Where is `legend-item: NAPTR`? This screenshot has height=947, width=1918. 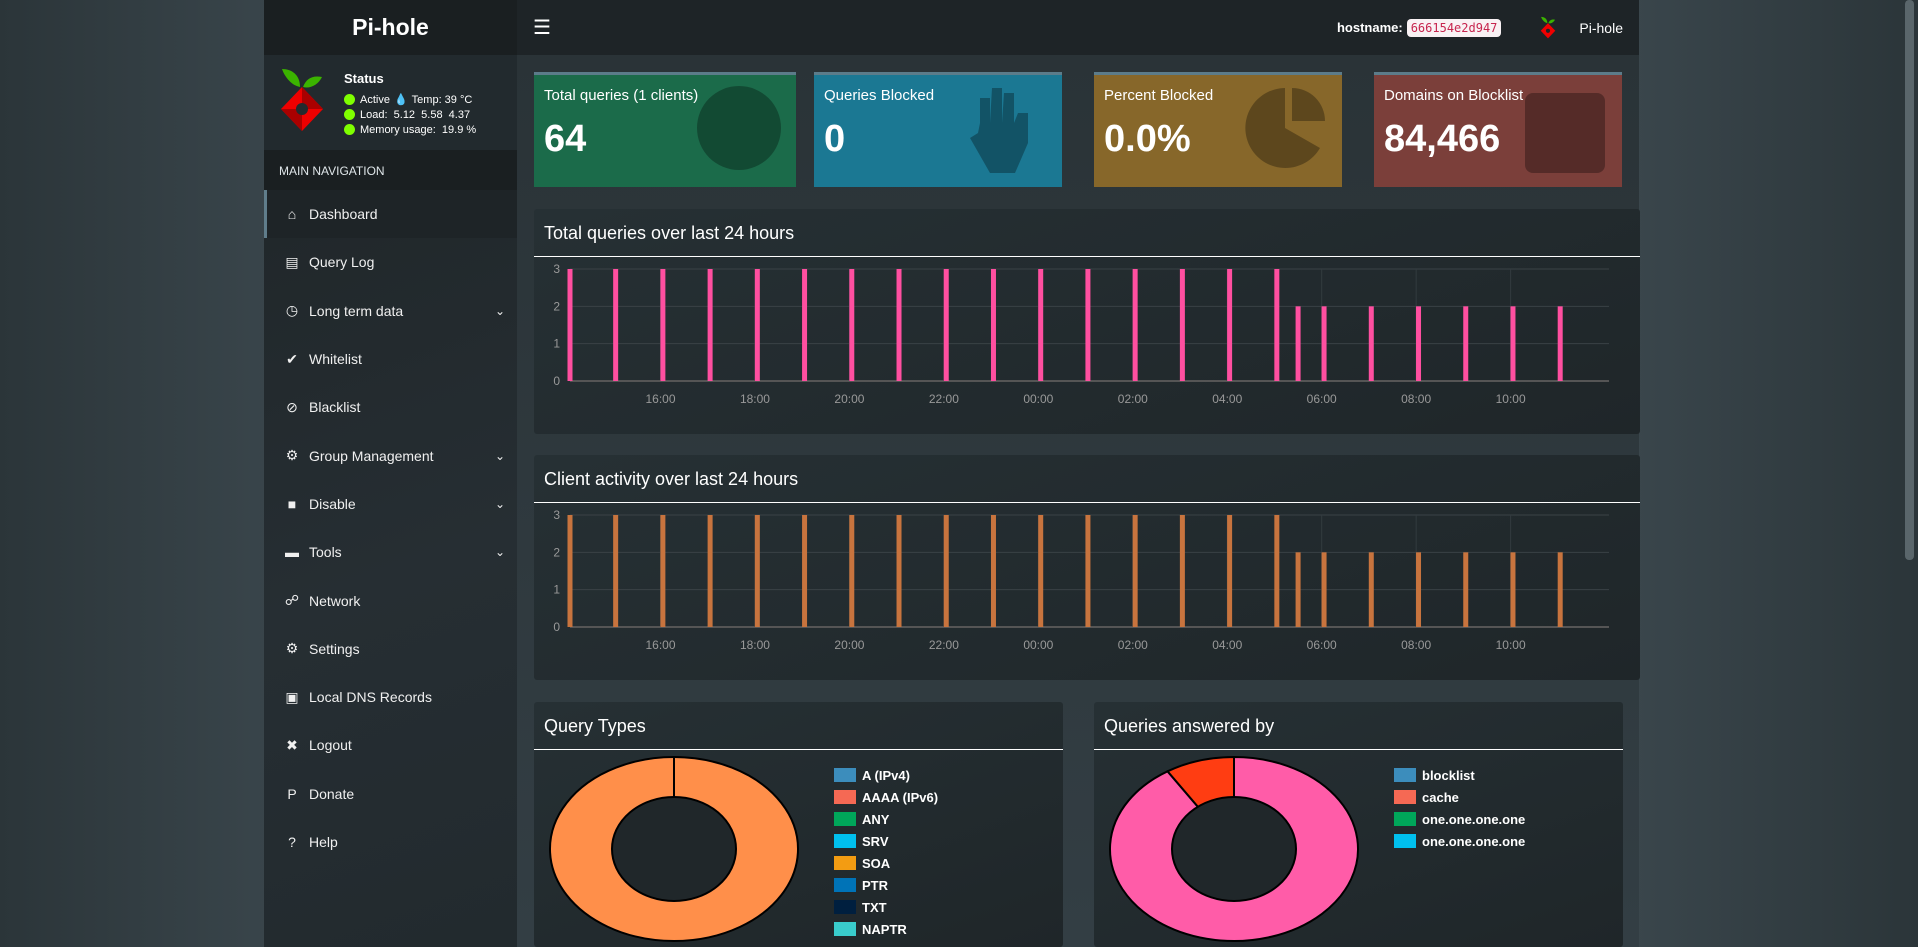 legend-item: NAPTR is located at coordinates (886, 929).